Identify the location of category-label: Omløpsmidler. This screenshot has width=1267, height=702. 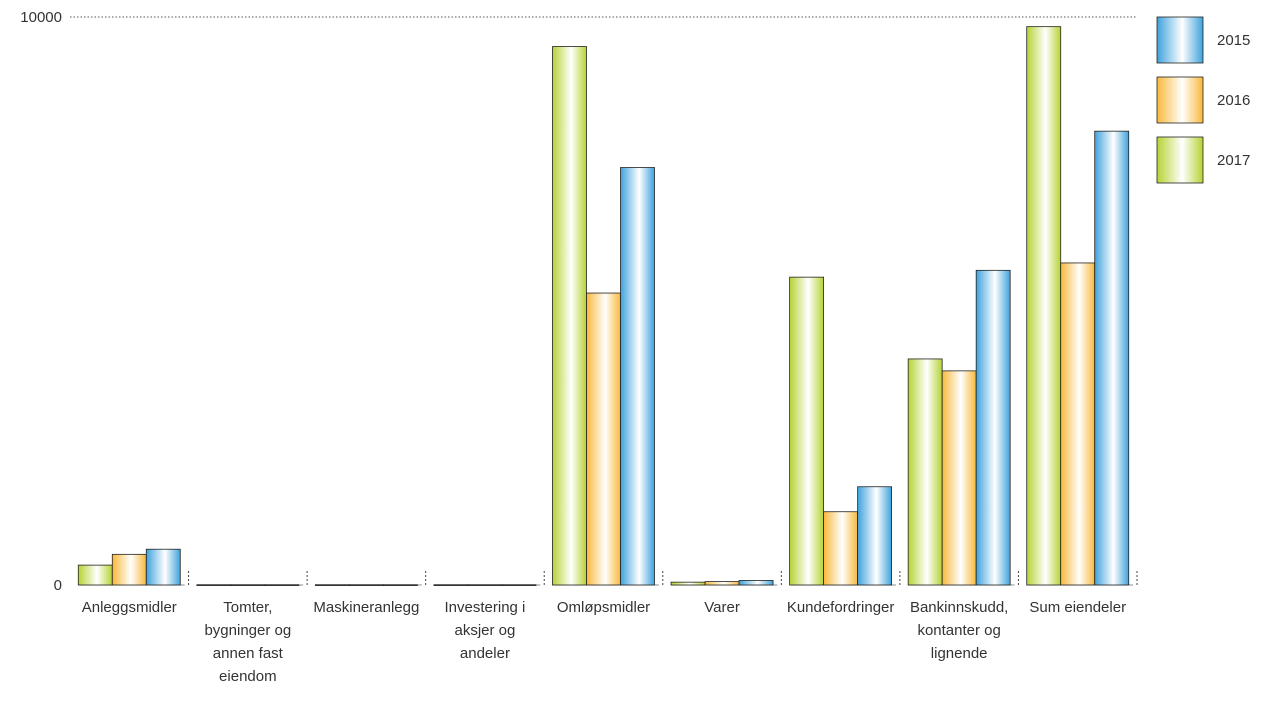
(603, 607).